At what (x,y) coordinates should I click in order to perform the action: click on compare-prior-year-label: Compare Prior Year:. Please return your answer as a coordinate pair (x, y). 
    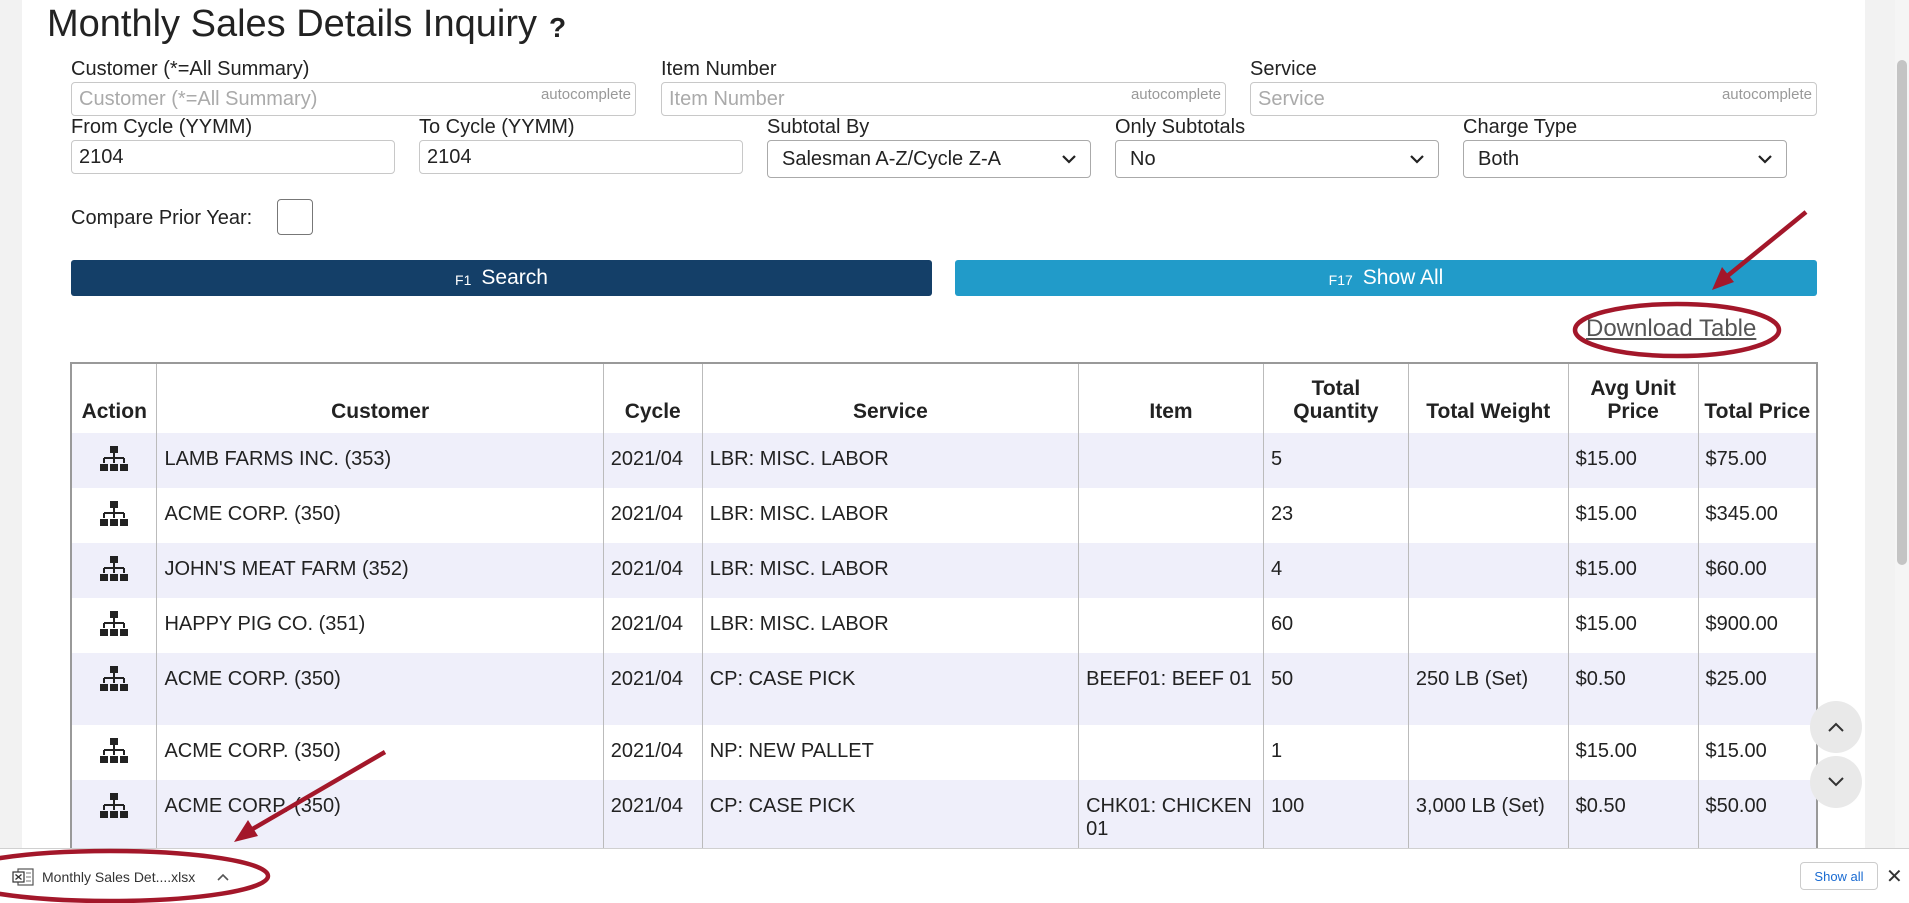
    Looking at the image, I should click on (162, 218).